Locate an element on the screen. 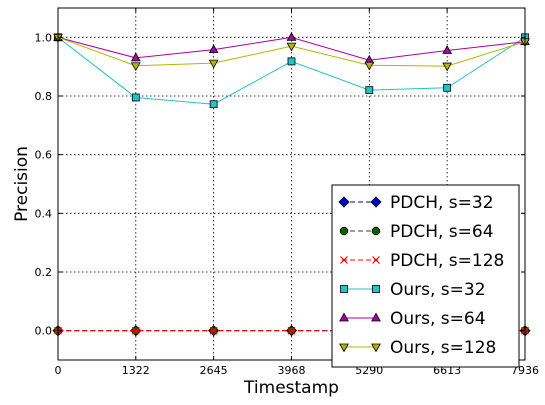  legend-item: Ours, s=32 is located at coordinates (413, 290).